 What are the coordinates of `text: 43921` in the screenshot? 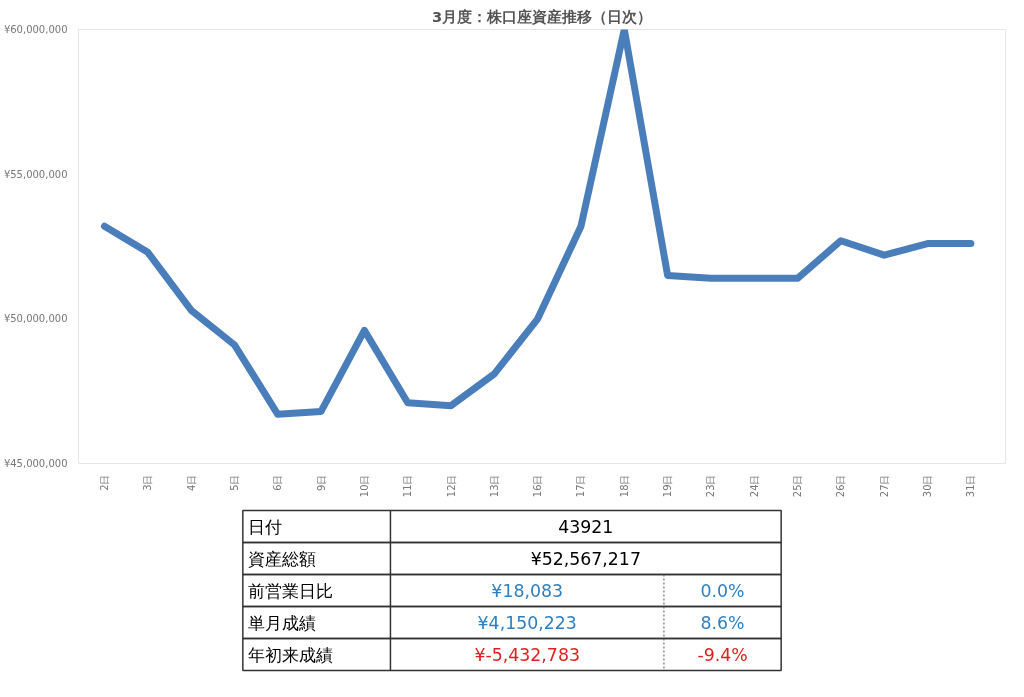 It's located at (586, 527).